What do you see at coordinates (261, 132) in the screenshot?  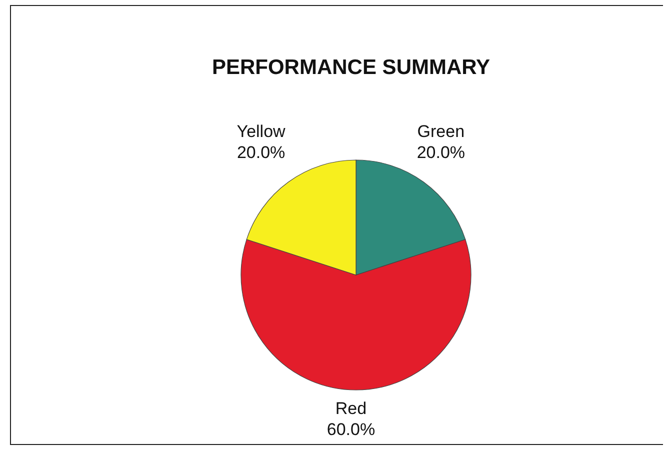 I see `slice-label: Yellow` at bounding box center [261, 132].